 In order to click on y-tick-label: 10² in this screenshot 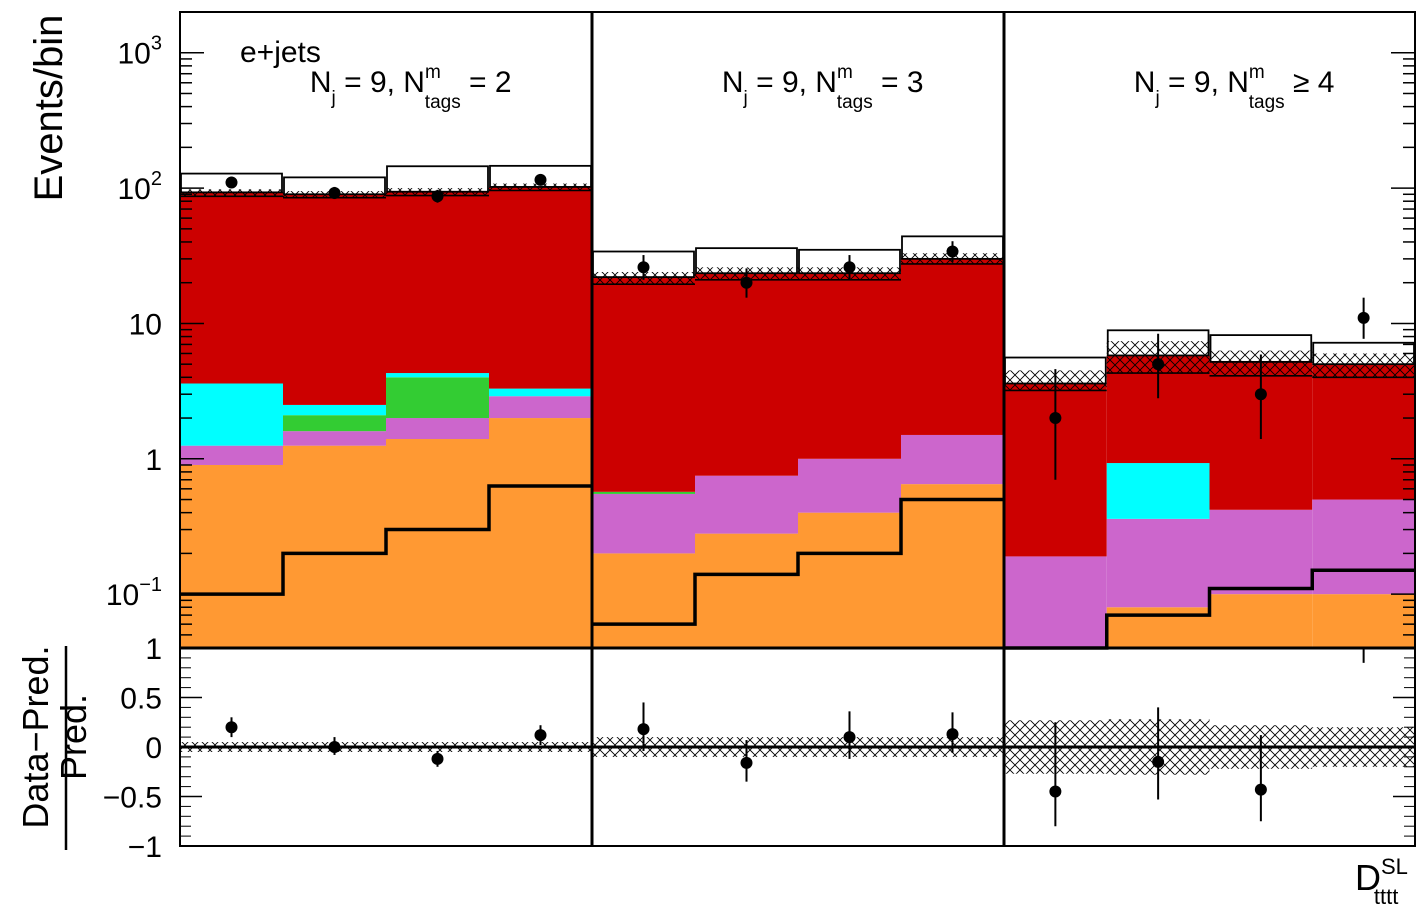, I will do `click(140, 187)`.